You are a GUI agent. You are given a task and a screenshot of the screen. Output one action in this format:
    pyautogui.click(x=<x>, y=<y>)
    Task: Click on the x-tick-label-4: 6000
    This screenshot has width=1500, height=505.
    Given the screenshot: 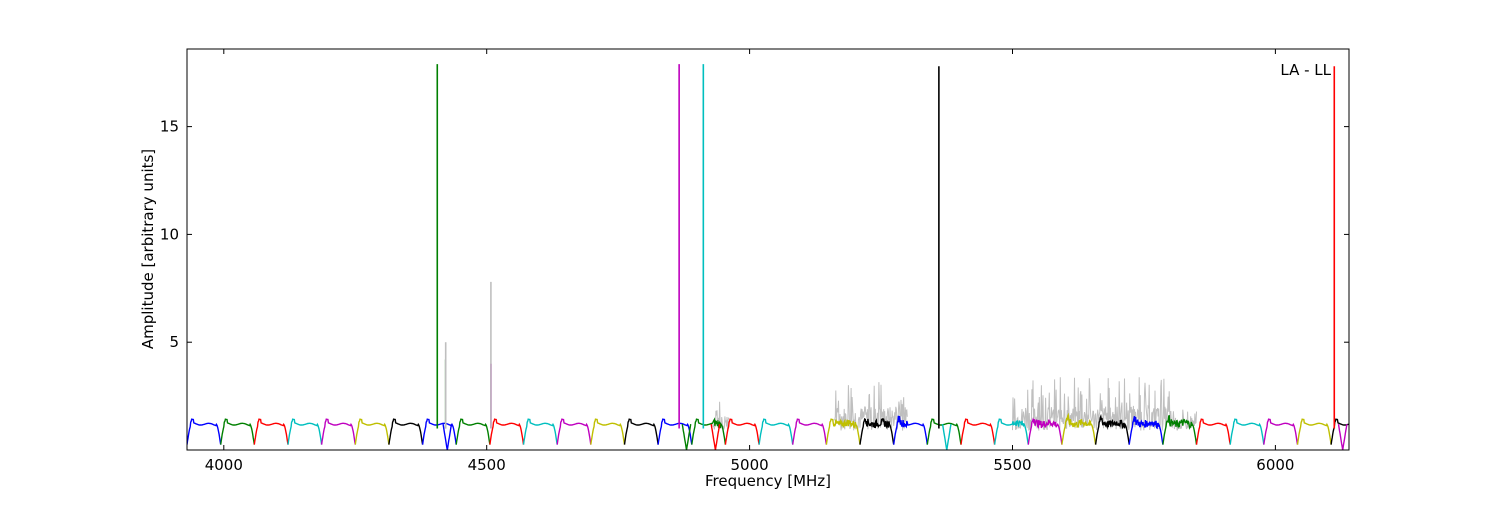 What is the action you would take?
    pyautogui.click(x=1275, y=465)
    